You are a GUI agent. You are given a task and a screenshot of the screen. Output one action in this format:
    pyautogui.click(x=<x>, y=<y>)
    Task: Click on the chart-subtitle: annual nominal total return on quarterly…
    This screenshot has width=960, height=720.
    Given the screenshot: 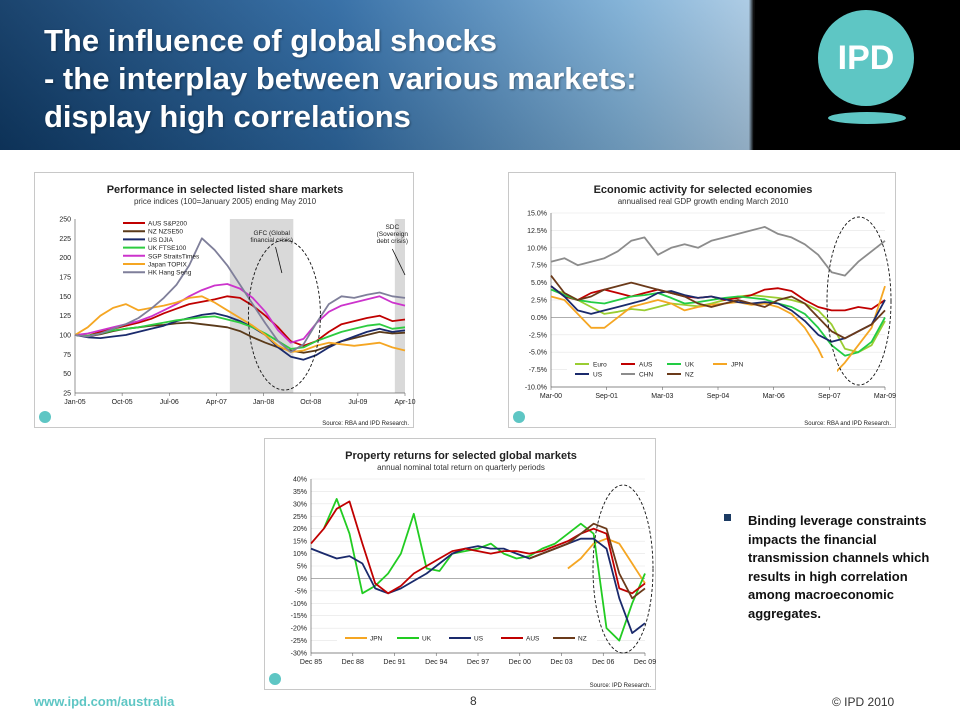 What is the action you would take?
    pyautogui.click(x=461, y=467)
    